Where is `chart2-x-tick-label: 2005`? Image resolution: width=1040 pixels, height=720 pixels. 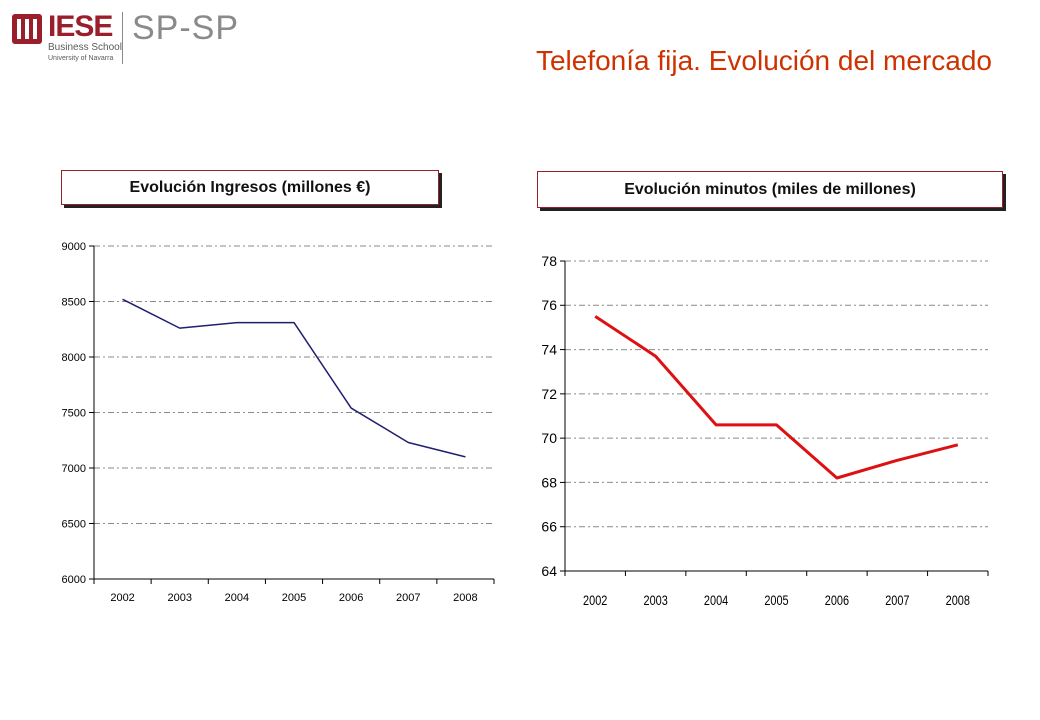
chart2-x-tick-label: 2005 is located at coordinates (776, 601).